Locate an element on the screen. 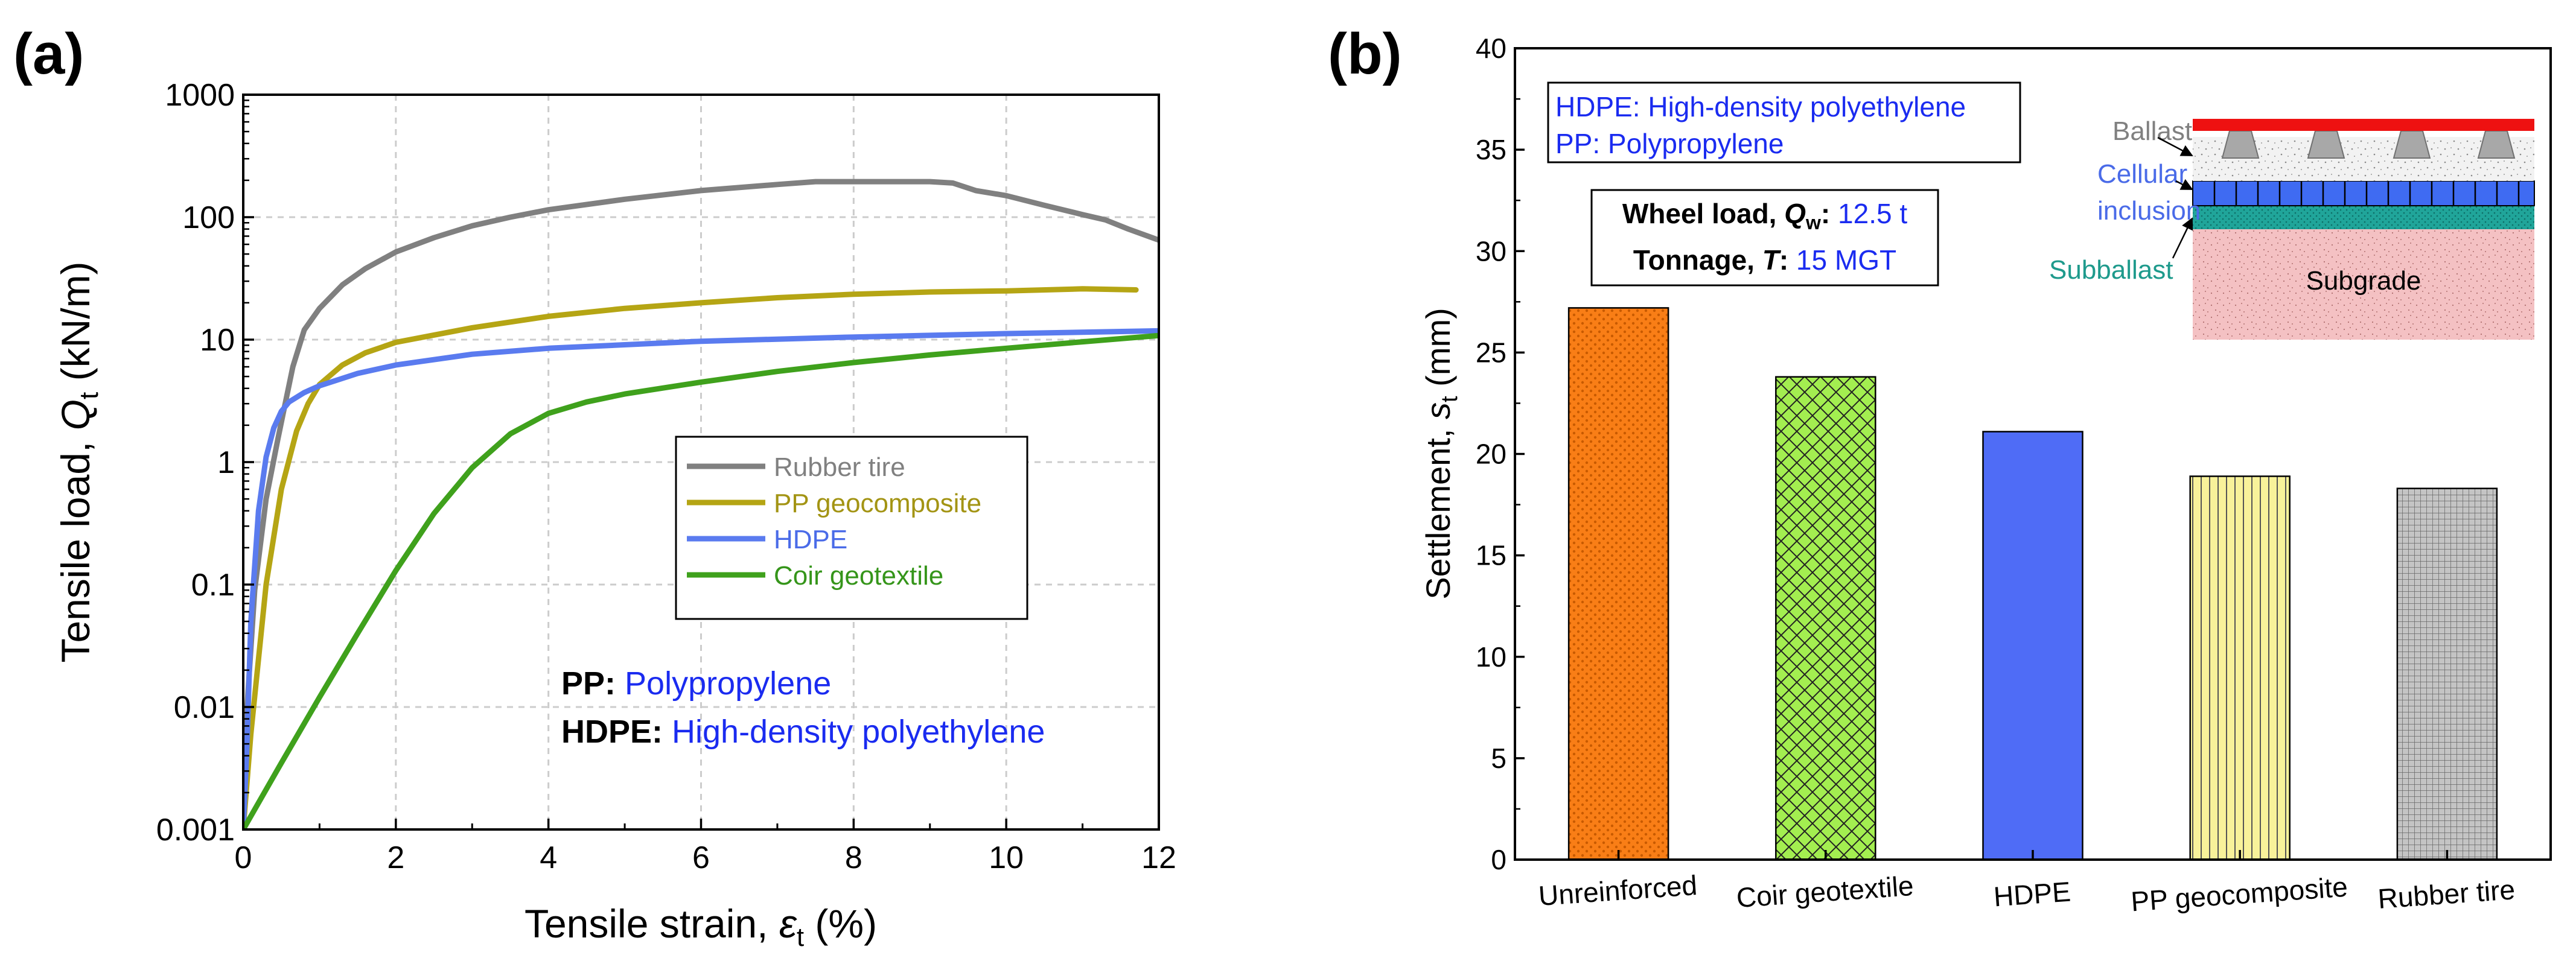 This screenshot has height=964, width=2576. cellular-inclusion-cells is located at coordinates (2366, 194).